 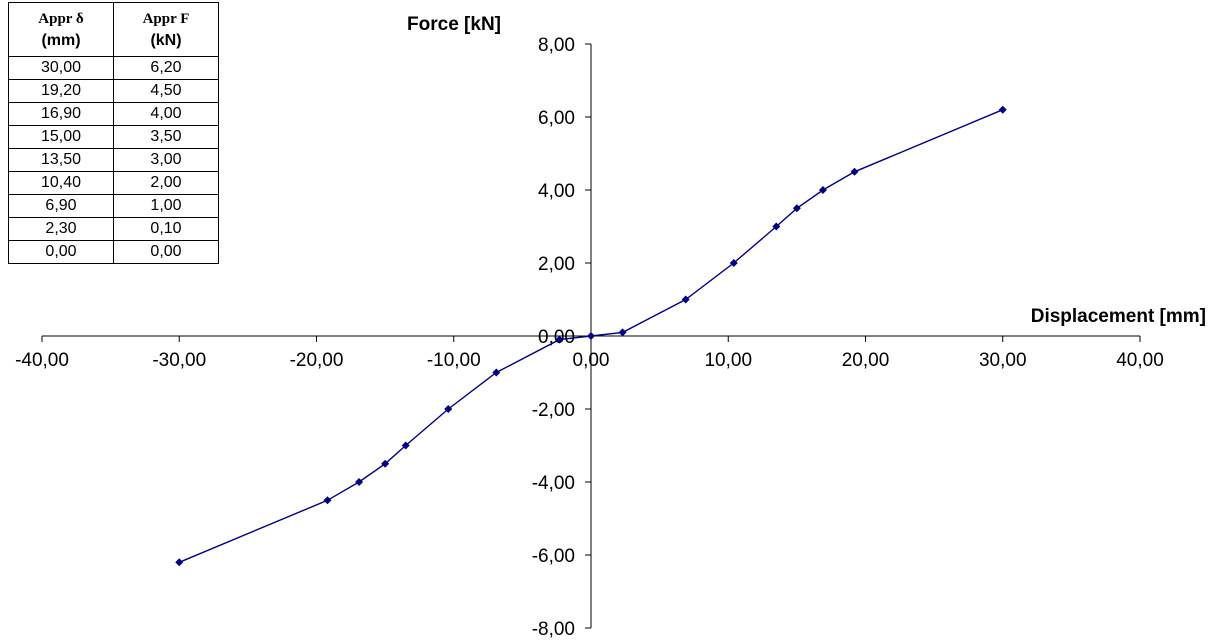 What do you see at coordinates (1118, 316) in the screenshot?
I see `x-axis-title: Displacement [mm]` at bounding box center [1118, 316].